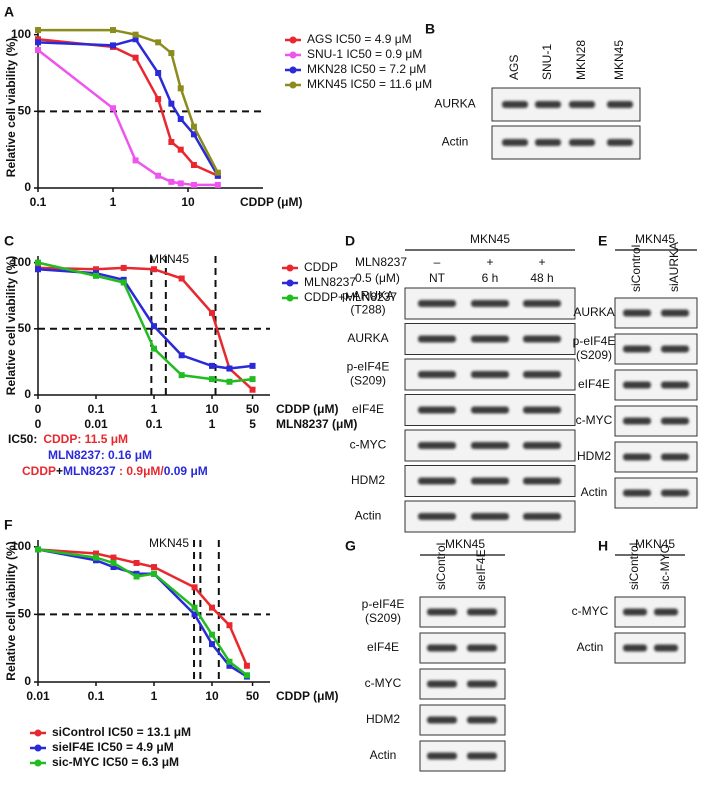  Describe the element at coordinates (330, 282) in the screenshot. I see `legend-label: MLN8237` at that location.